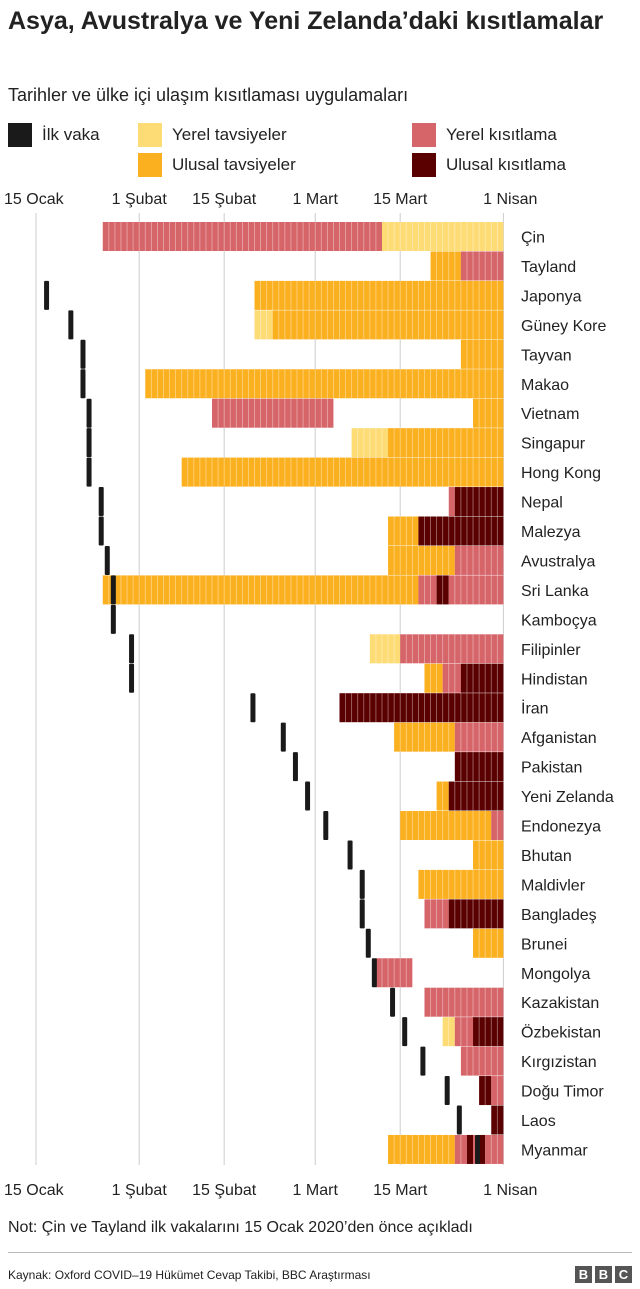 This screenshot has width=640, height=1289. What do you see at coordinates (234, 164) in the screenshot?
I see `legend-label-national-advice: Ulusal tavsiyeler` at bounding box center [234, 164].